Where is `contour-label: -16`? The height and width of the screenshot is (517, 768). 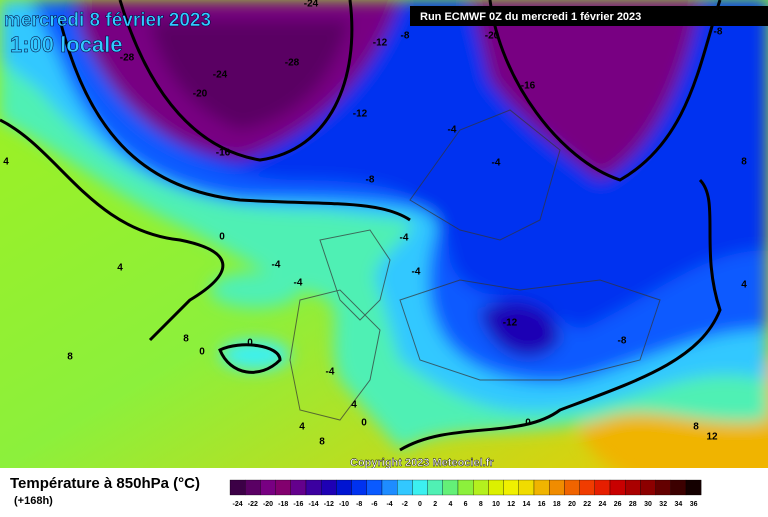
contour-label: -16 is located at coordinates (223, 153).